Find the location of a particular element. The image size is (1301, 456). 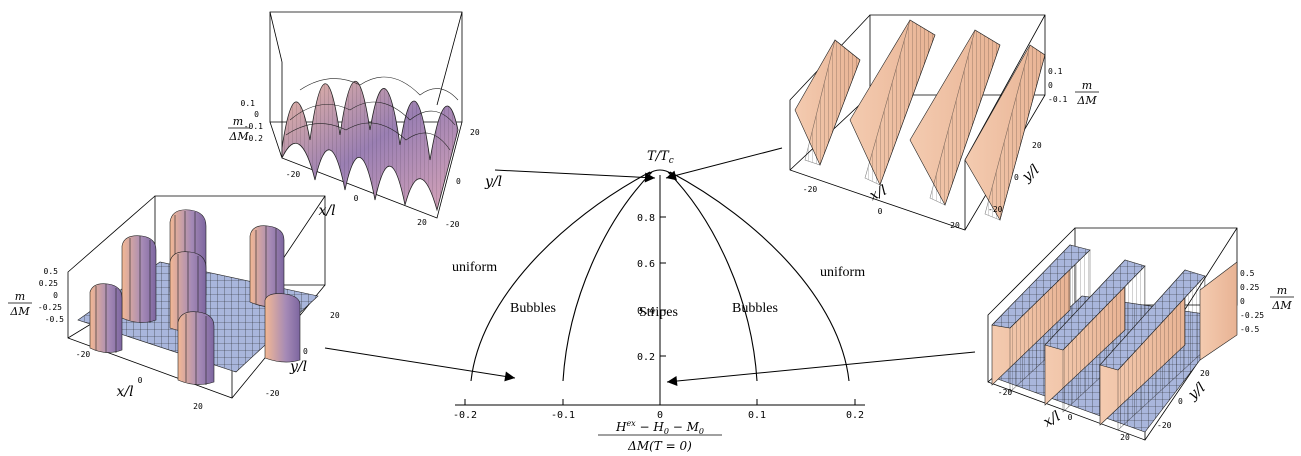

arrow-bottom-left is located at coordinates (420, 364).